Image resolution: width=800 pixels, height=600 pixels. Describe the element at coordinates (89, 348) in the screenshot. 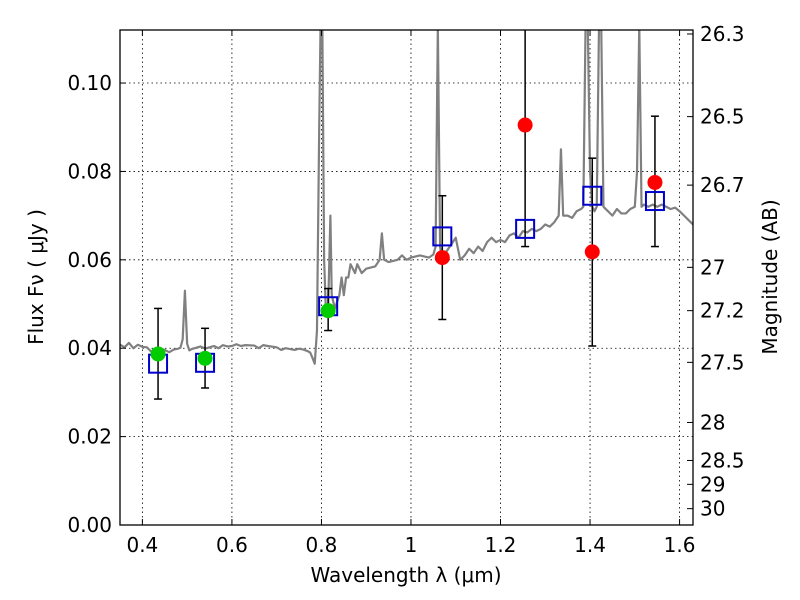

I see `y-tick-label: 0.04` at that location.